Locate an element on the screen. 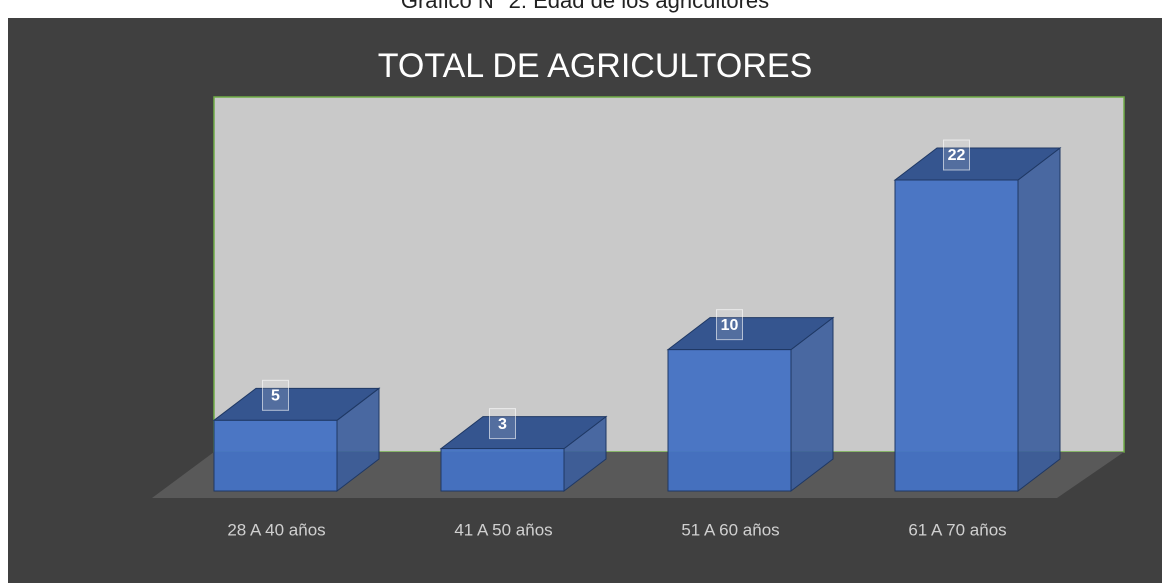 This screenshot has height=583, width=1170. x-tick-label: 61 A 70 años is located at coordinates (957, 529).